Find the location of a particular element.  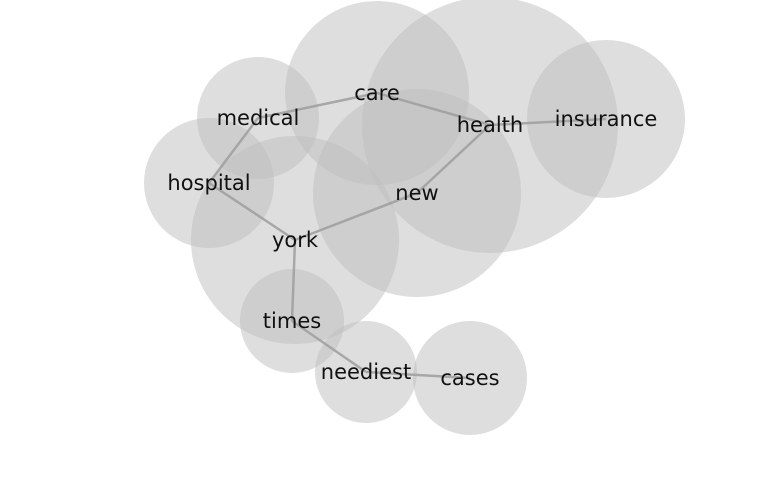

edge-medical-hospital is located at coordinates (233, 150).